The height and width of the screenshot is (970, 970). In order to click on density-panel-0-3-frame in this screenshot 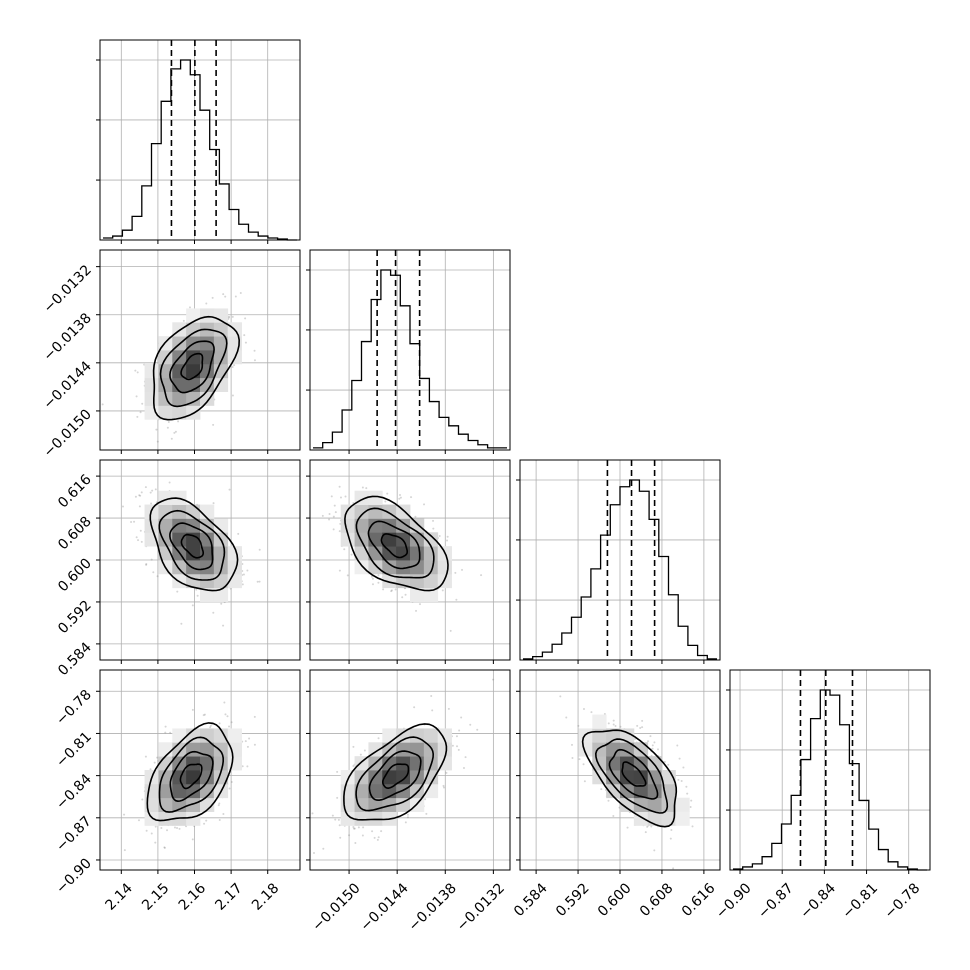, I will do `click(200, 770)`.